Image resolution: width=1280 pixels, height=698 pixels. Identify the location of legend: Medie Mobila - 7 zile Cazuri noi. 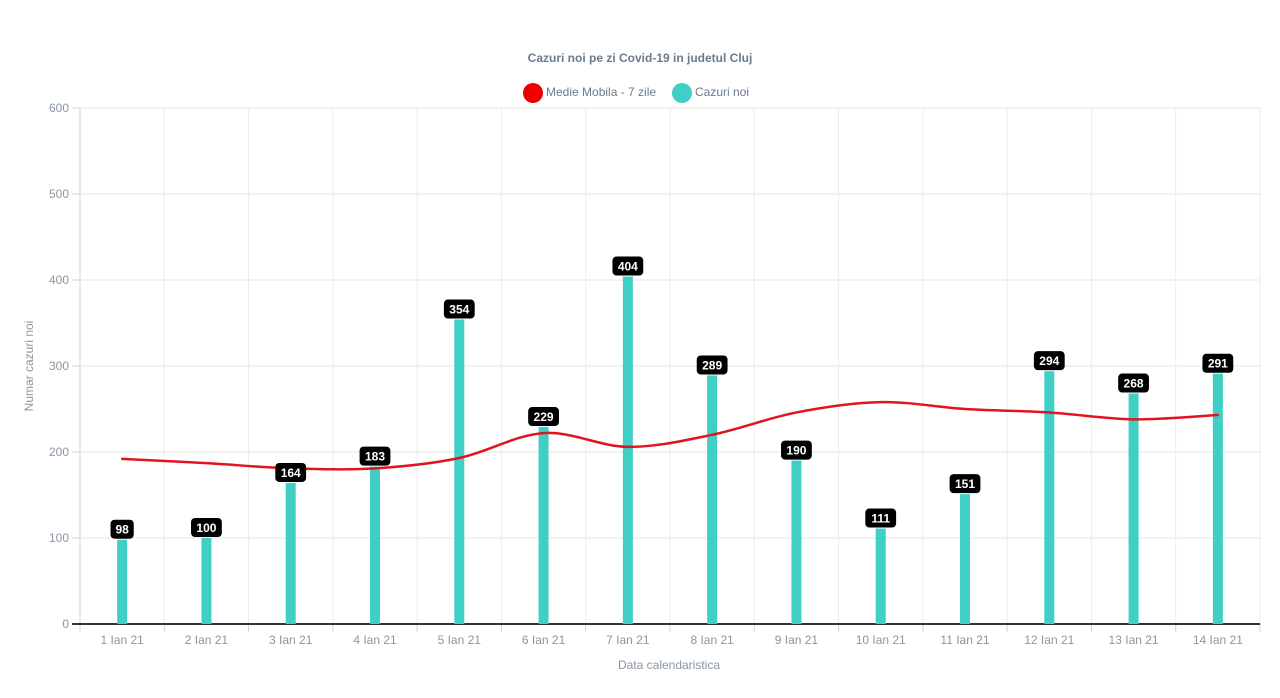
(636, 93).